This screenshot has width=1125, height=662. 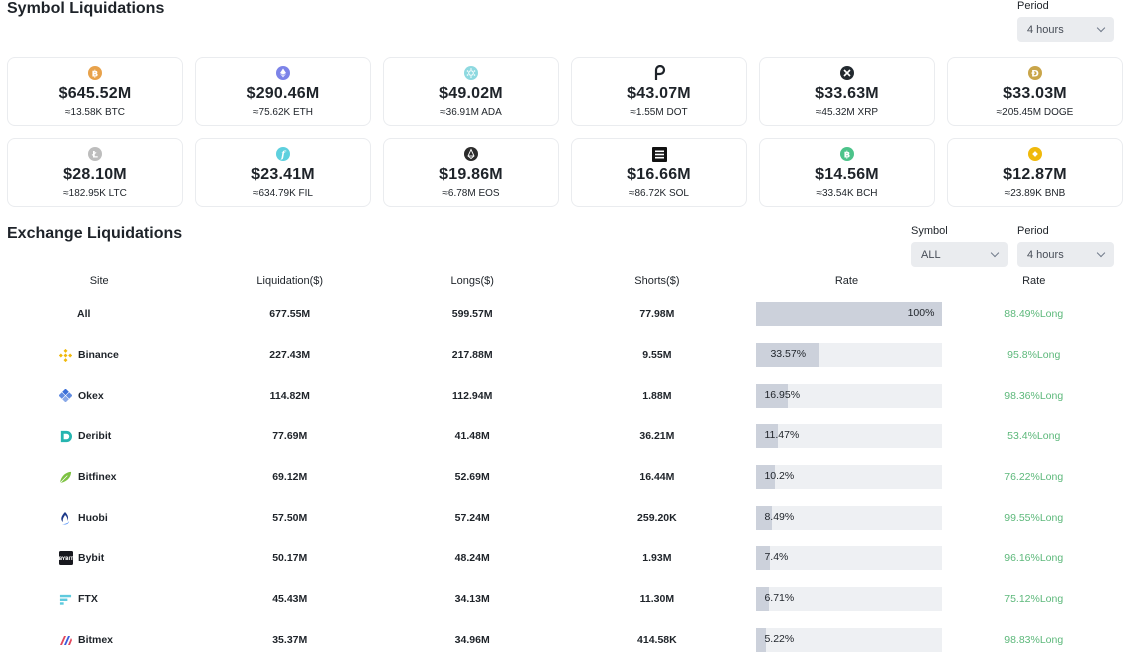 What do you see at coordinates (995, 253) in the screenshot?
I see `chevron-down-icon` at bounding box center [995, 253].